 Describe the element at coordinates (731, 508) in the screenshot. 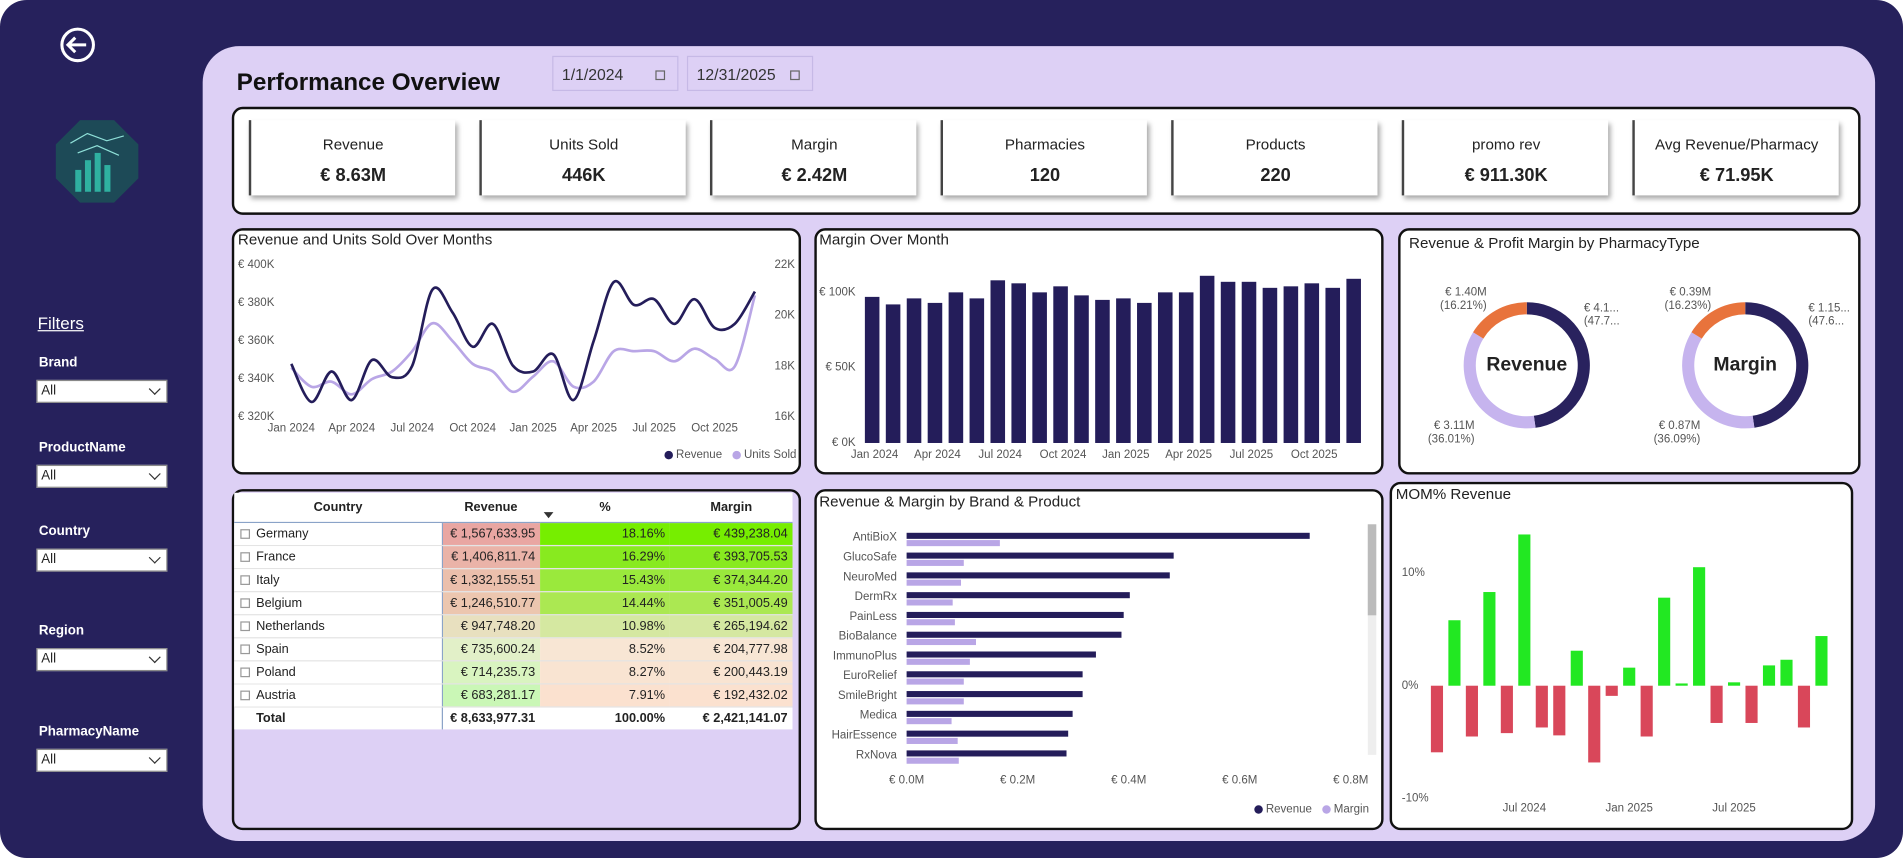

I see `column-header: Margin` at that location.